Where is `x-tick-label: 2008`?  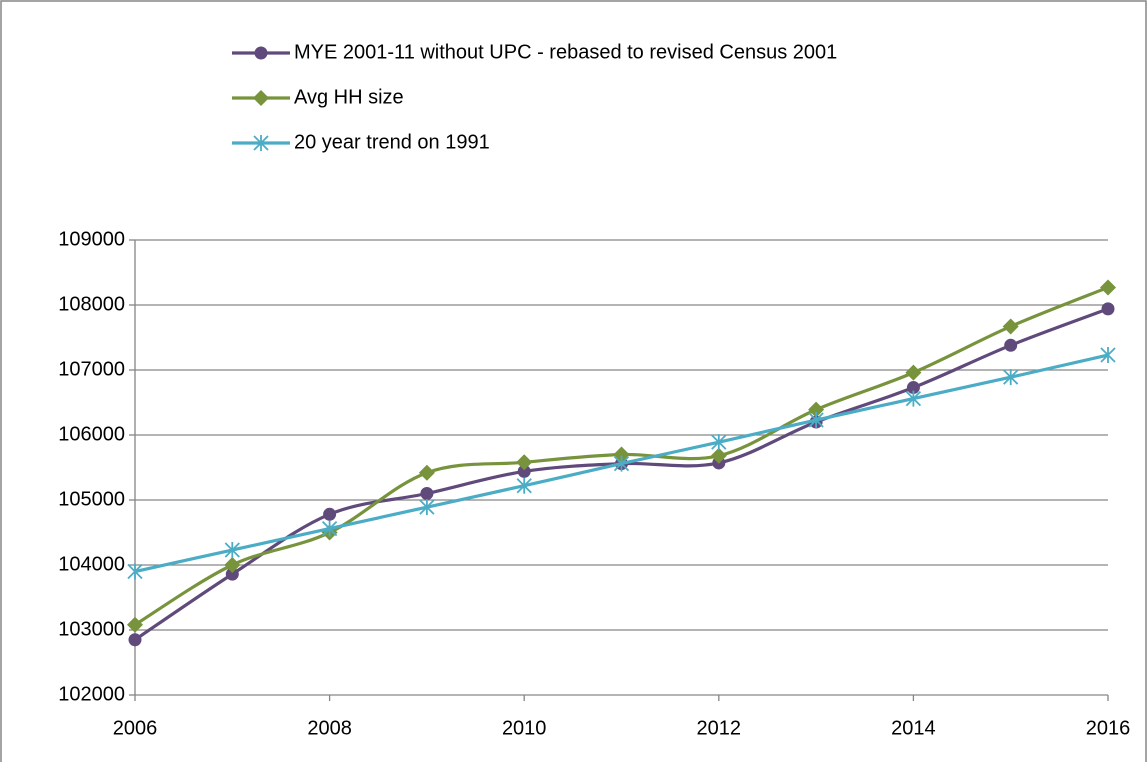
x-tick-label: 2008 is located at coordinates (329, 728).